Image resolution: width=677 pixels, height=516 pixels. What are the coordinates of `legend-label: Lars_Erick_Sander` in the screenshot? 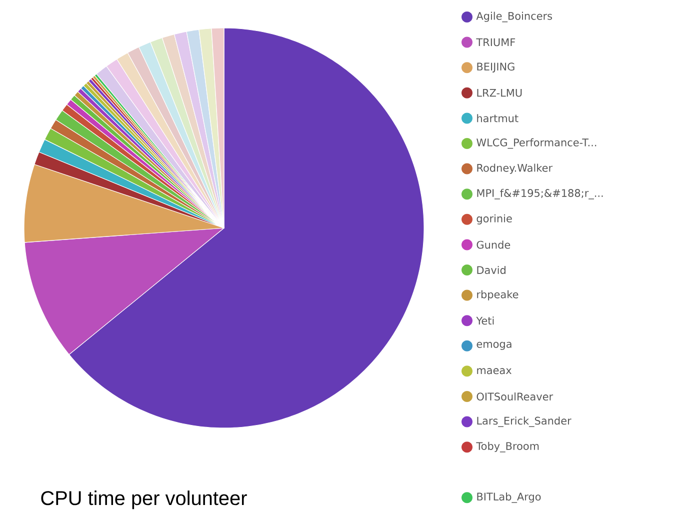 It's located at (524, 421).